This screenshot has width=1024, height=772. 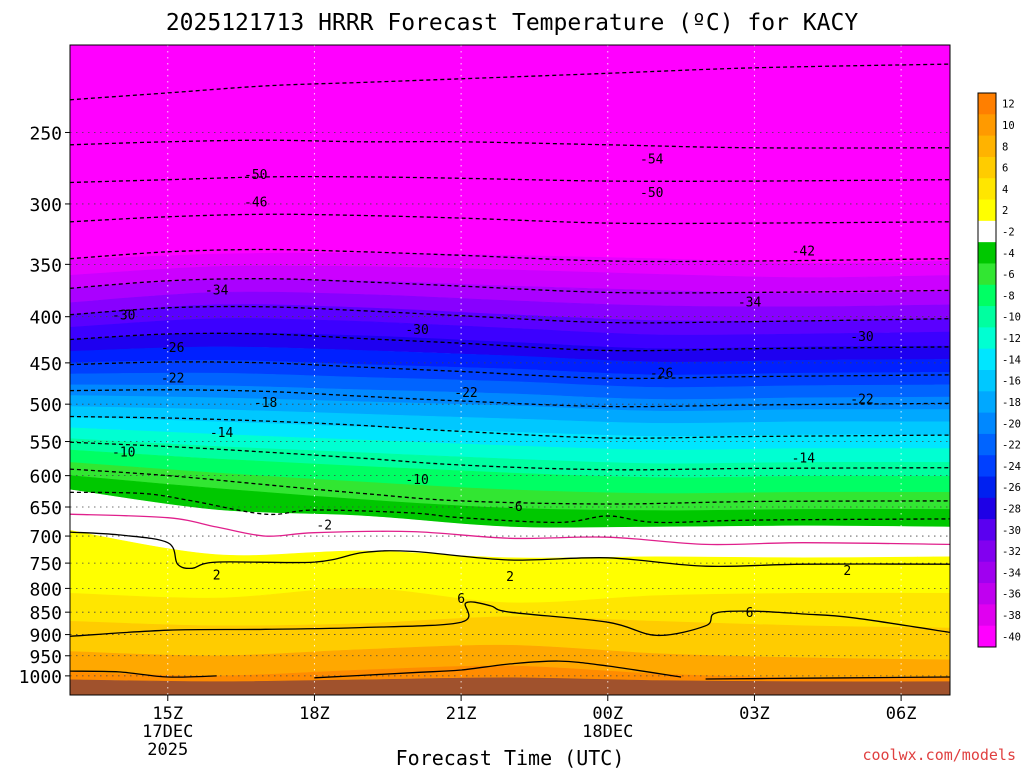 I want to click on colorbar-label: -26, so click(x=1011, y=488).